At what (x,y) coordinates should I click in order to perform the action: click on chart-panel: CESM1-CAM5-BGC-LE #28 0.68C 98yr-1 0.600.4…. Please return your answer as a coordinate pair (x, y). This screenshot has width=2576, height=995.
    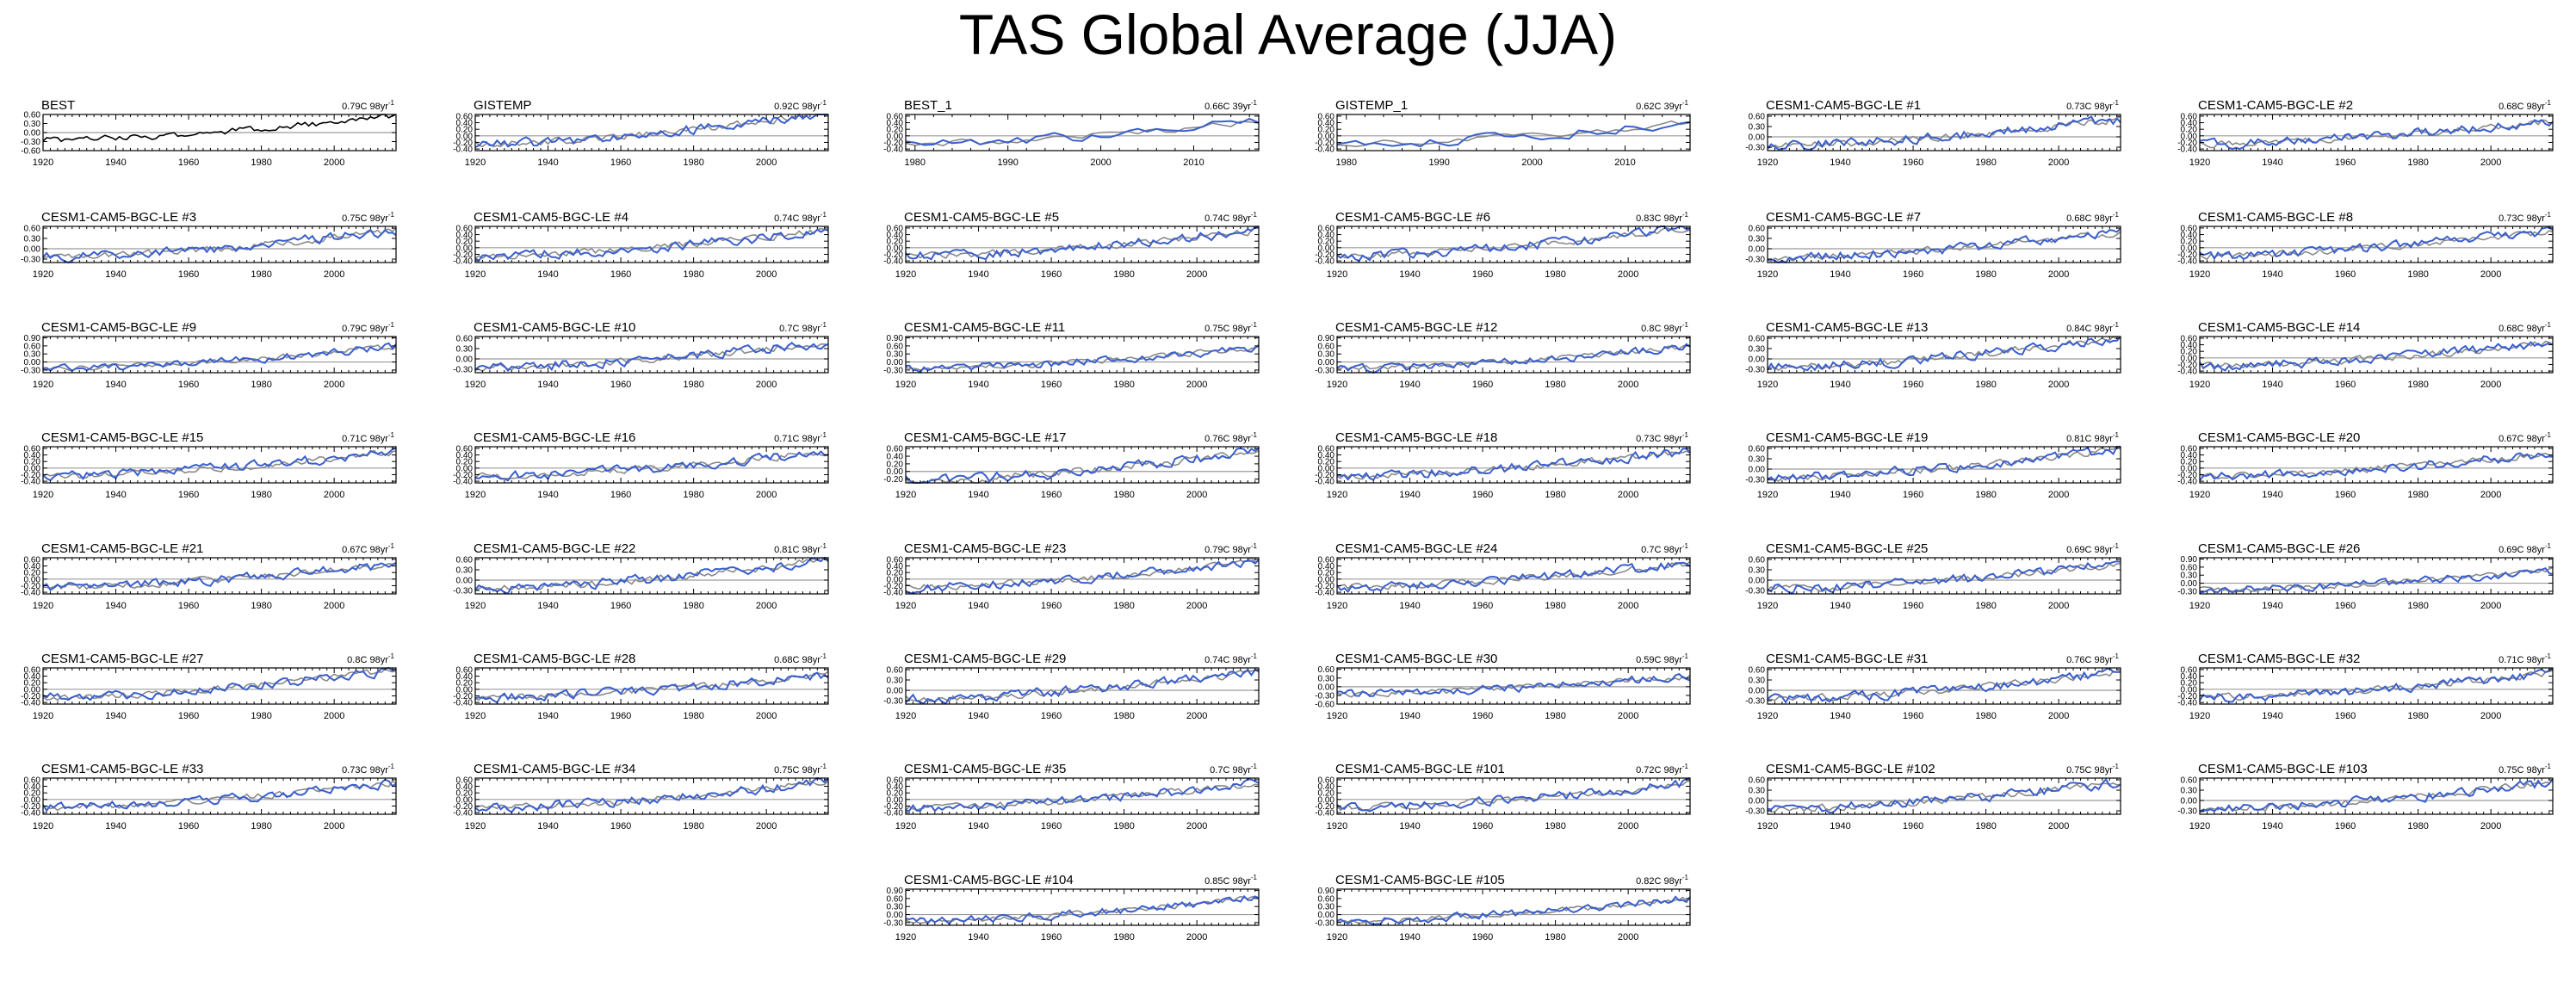
    Looking at the image, I should click on (641, 687).